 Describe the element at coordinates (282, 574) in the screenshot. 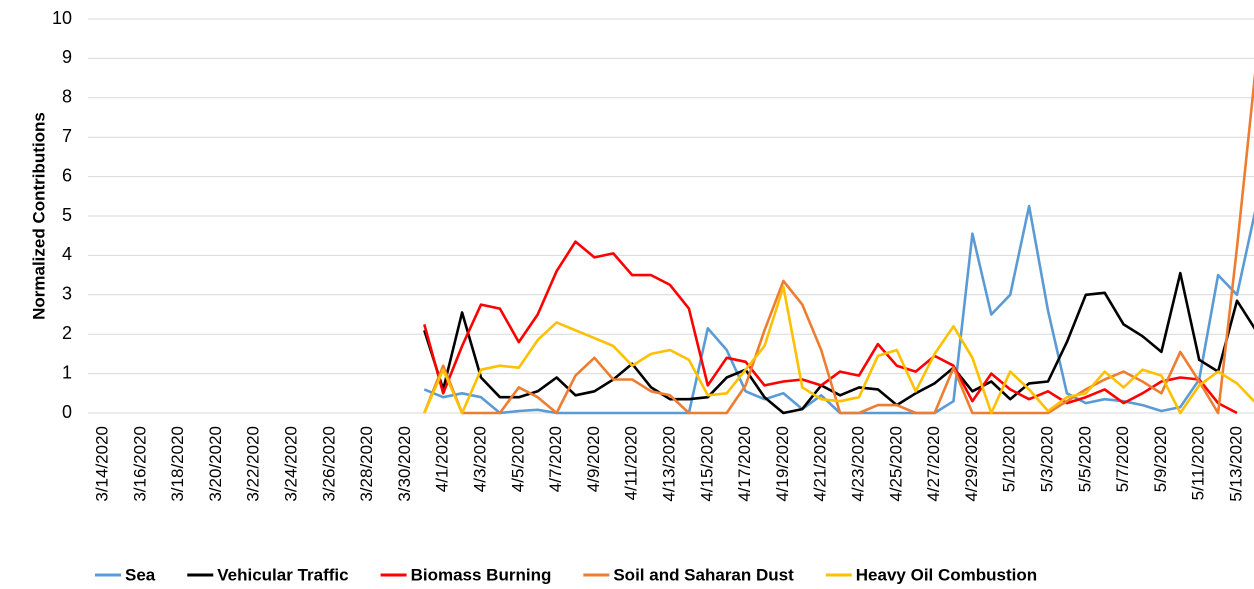

I see `legend-label: Vehicular Traffic` at that location.